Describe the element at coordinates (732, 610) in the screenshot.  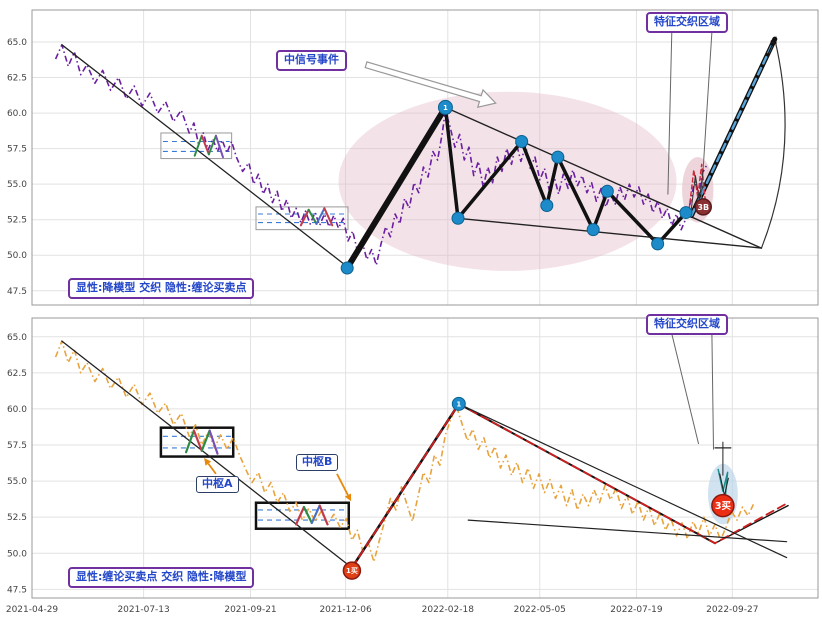
I see `x-tick-label: 2022-09-27` at that location.